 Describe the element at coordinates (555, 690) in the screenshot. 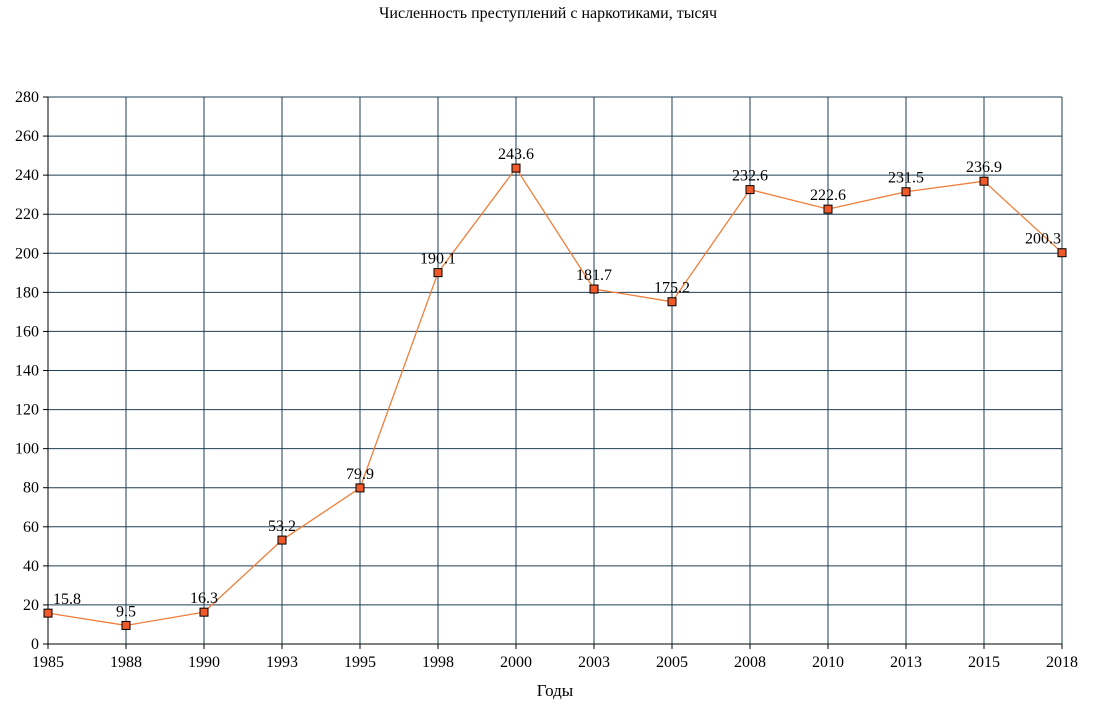

I see `x-axis-label: Годы` at that location.